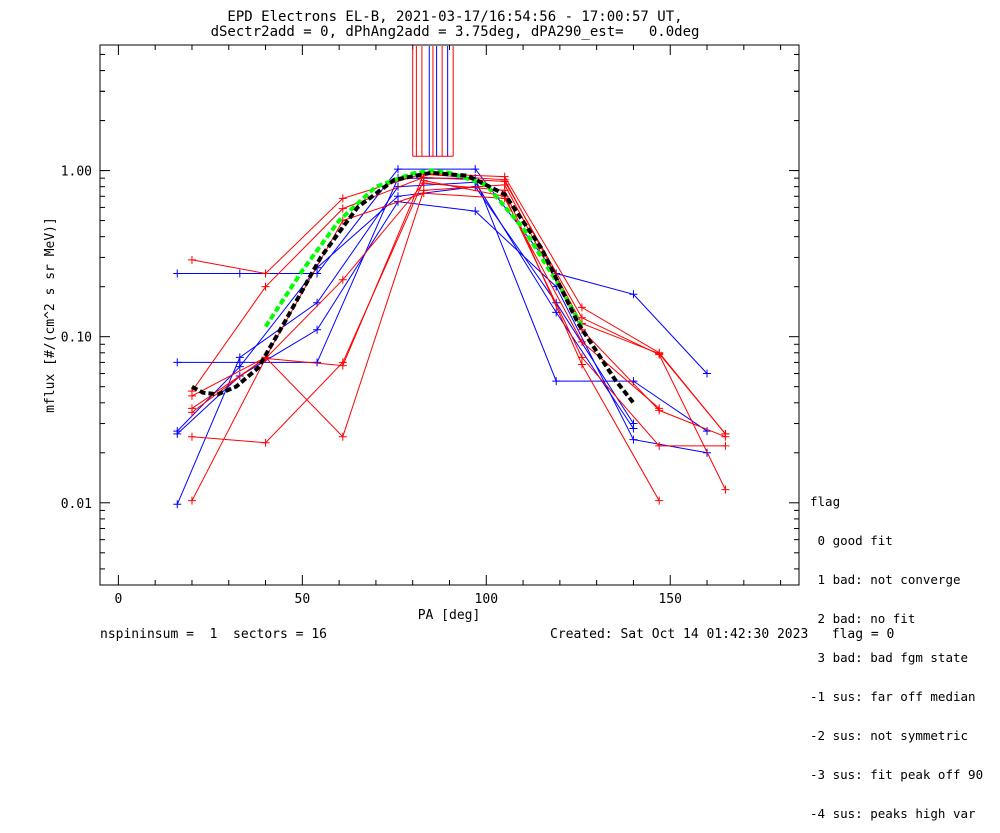 The width and height of the screenshot is (1000, 833). What do you see at coordinates (118, 599) in the screenshot?
I see `x-tick-label: 0` at bounding box center [118, 599].